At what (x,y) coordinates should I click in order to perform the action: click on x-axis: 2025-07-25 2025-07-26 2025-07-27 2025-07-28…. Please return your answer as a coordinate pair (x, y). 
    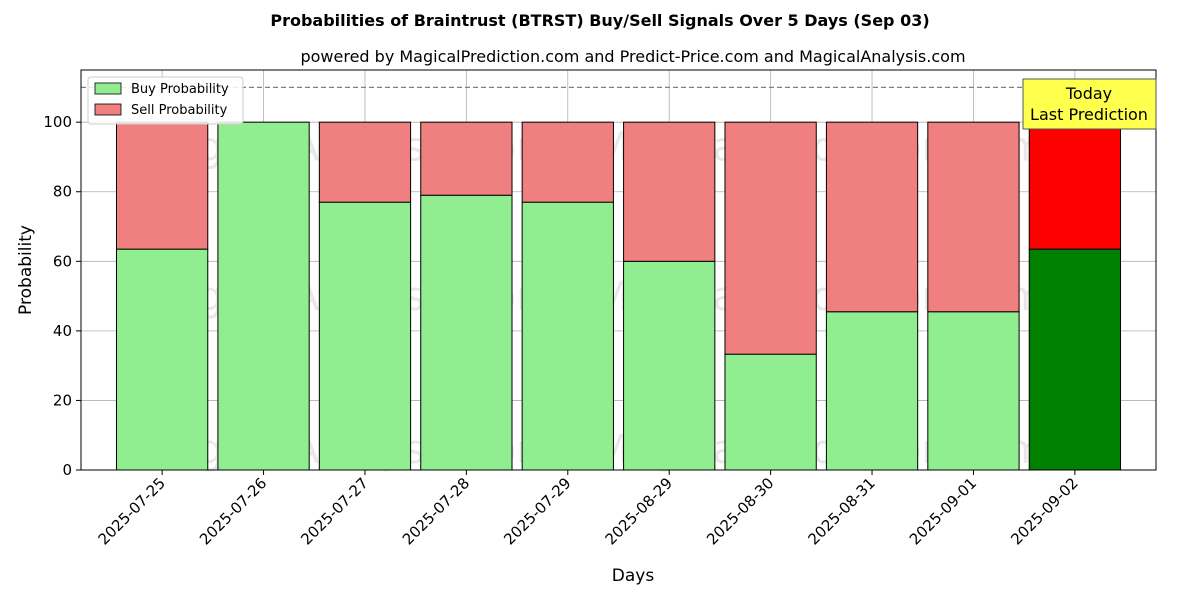
    Looking at the image, I should click on (588, 509).